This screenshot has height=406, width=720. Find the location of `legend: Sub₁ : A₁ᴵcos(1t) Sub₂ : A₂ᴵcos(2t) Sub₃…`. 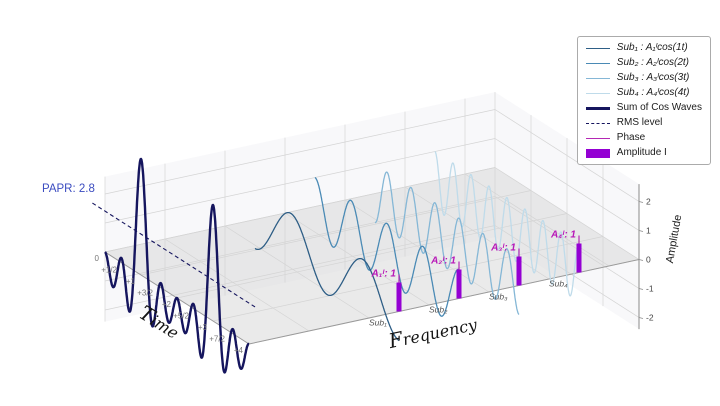

legend: Sub₁ : A₁ᴵcos(1t) Sub₂ : A₂ᴵcos(2t) Sub₃… is located at coordinates (643, 100).